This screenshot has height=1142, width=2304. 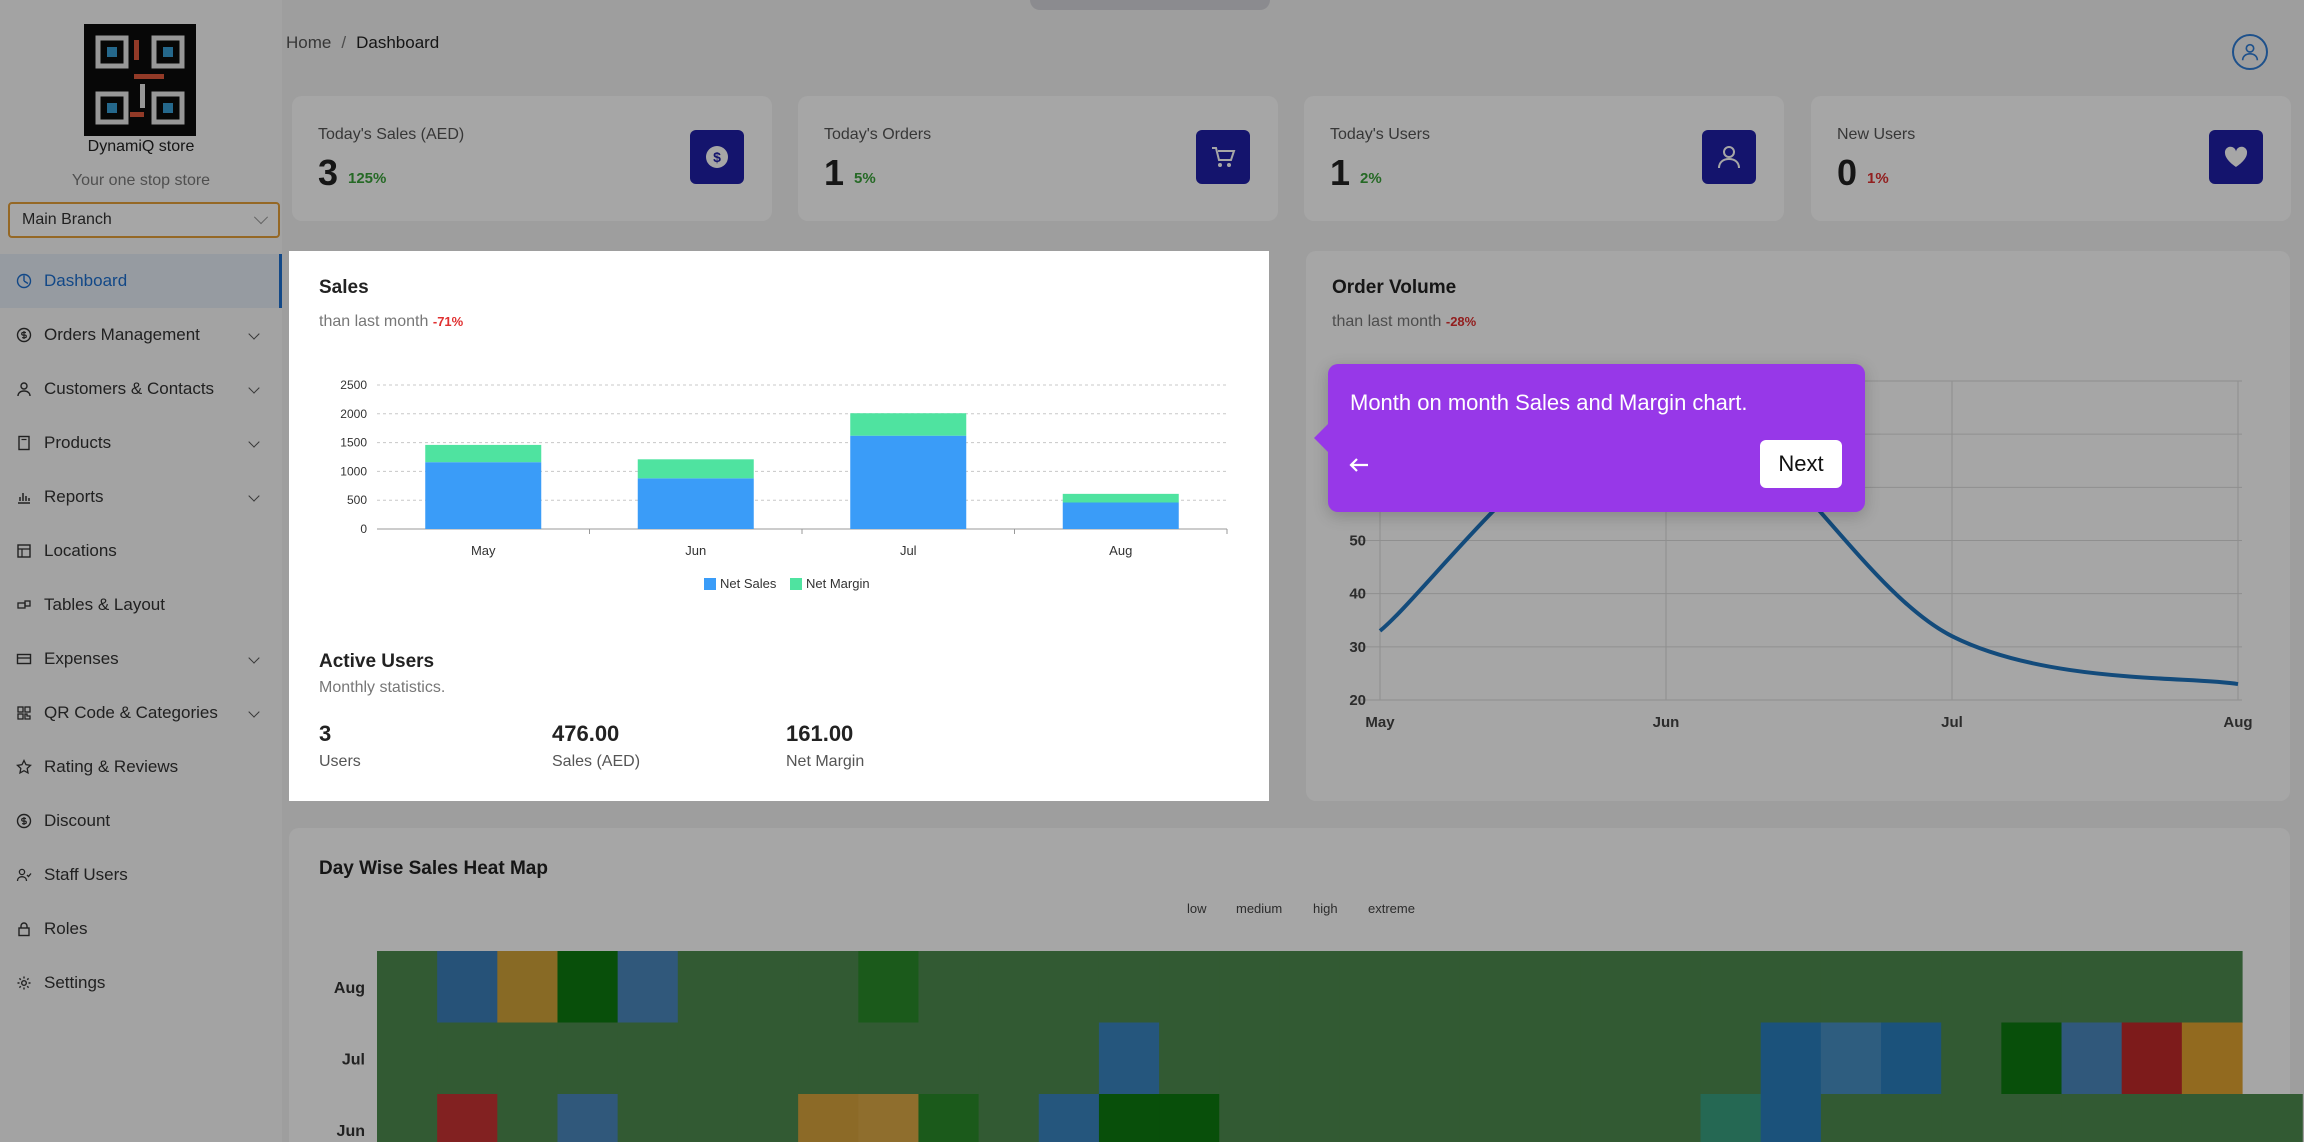 What do you see at coordinates (141, 281) in the screenshot?
I see `sidebar-item-dashboard: Dashboard` at bounding box center [141, 281].